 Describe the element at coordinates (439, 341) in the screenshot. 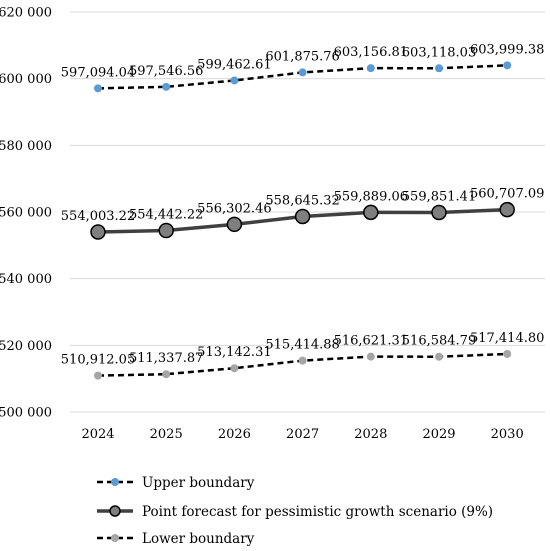

I see `data-label: 516,584.79` at that location.